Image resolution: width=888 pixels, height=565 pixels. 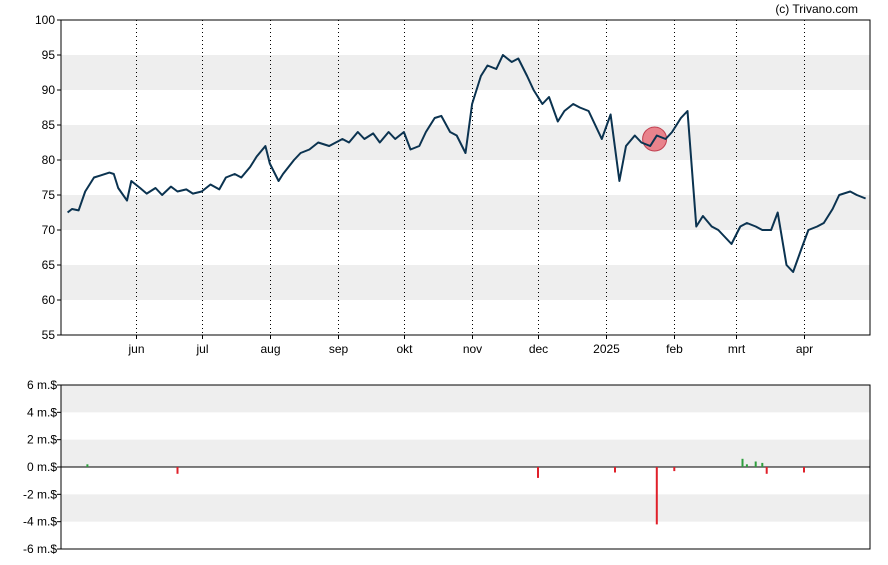 What do you see at coordinates (42, 440) in the screenshot?
I see `volume-y-tick-label: 2 m.$` at bounding box center [42, 440].